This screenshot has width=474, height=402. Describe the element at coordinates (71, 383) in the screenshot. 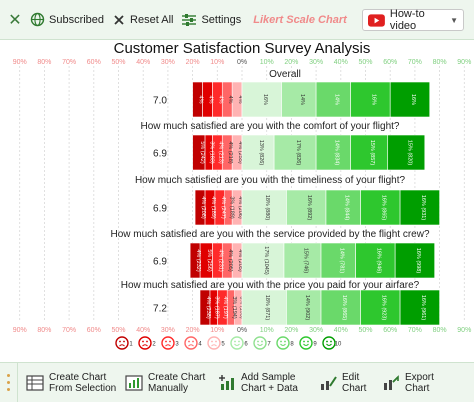

I see `create-chart-from-selection-button: Create Chart From Selection` at that location.